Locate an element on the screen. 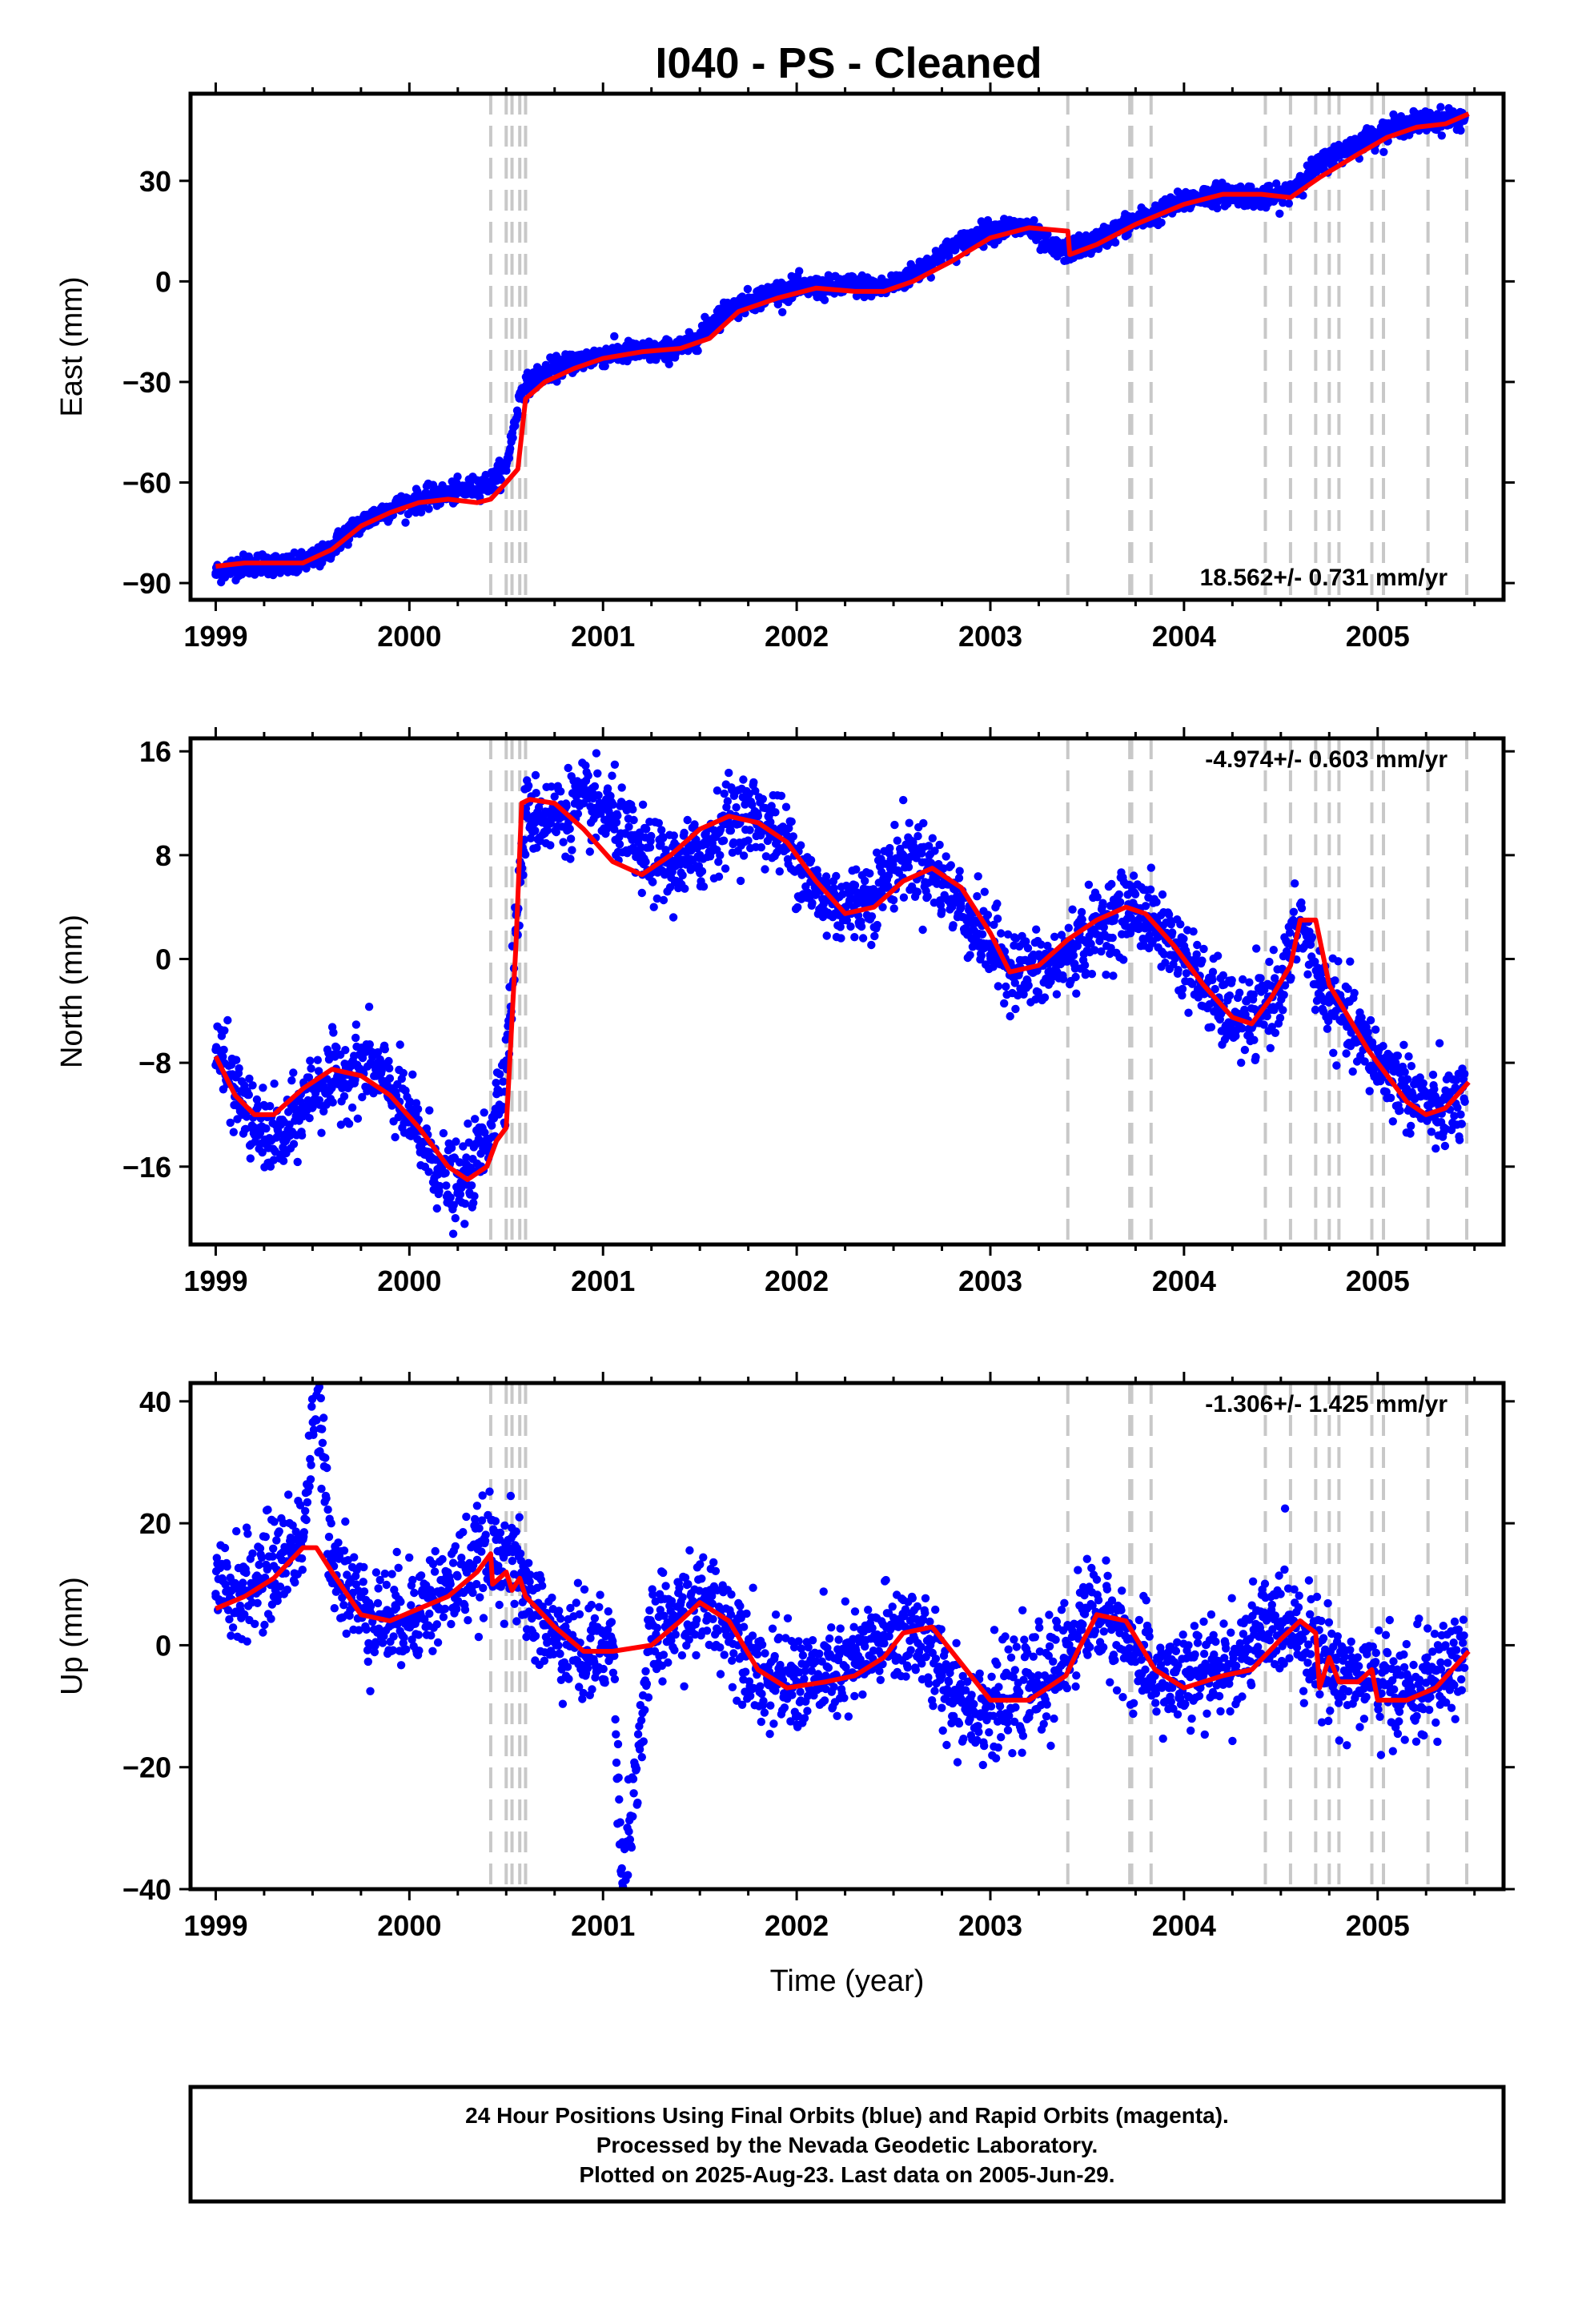 This screenshot has width=1582, height=2324. rate-label: -4.974+/- 0.603 mm/yr is located at coordinates (1326, 759).